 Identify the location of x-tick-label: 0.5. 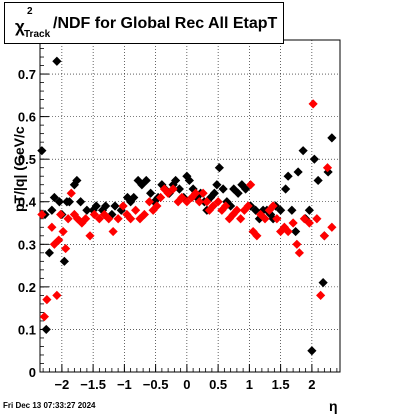
(218, 384).